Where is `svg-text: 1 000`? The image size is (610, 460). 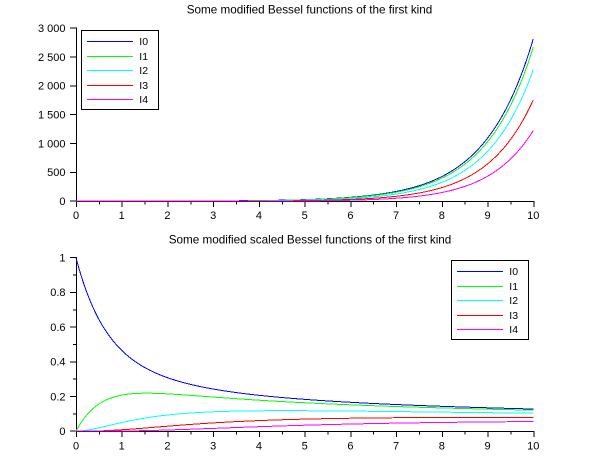 svg-text: 1 000 is located at coordinates (52, 144).